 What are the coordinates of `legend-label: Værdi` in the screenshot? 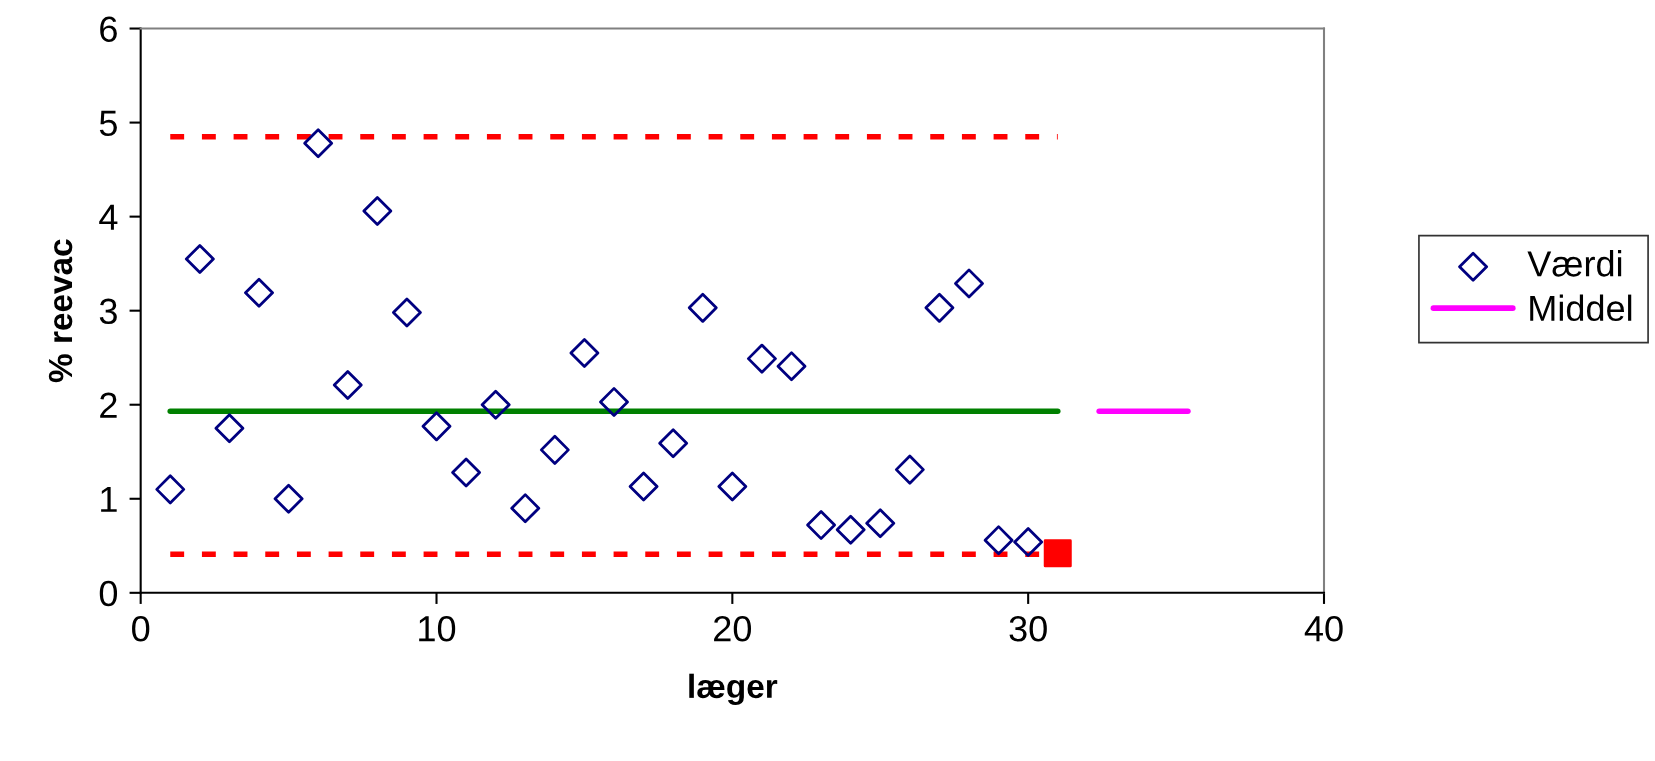 It's located at (1574, 263).